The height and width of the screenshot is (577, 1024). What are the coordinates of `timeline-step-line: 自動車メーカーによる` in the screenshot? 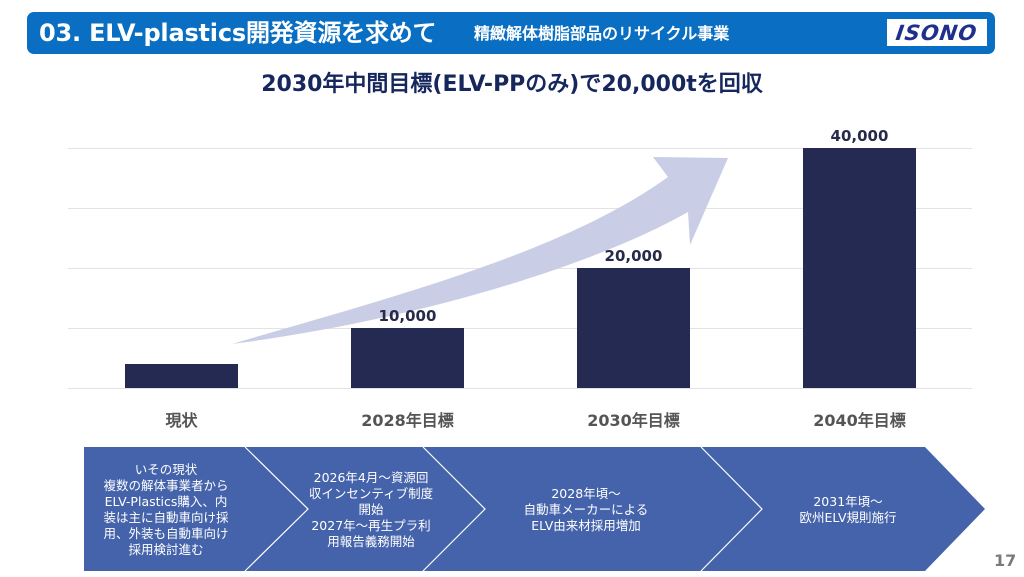 It's located at (586, 509).